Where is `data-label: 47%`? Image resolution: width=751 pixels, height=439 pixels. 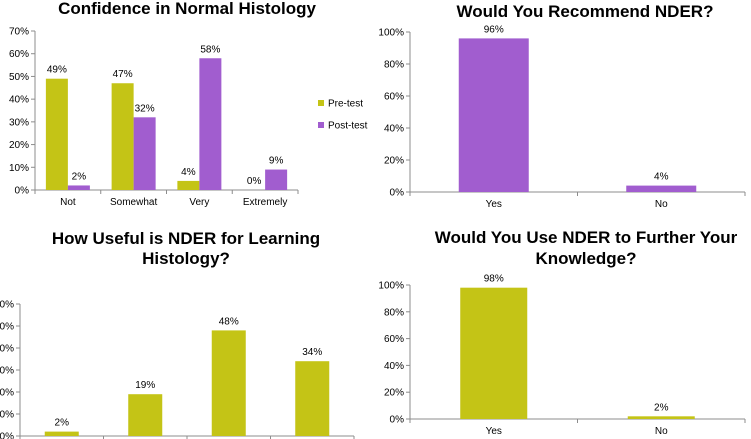
data-label: 47% is located at coordinates (123, 74).